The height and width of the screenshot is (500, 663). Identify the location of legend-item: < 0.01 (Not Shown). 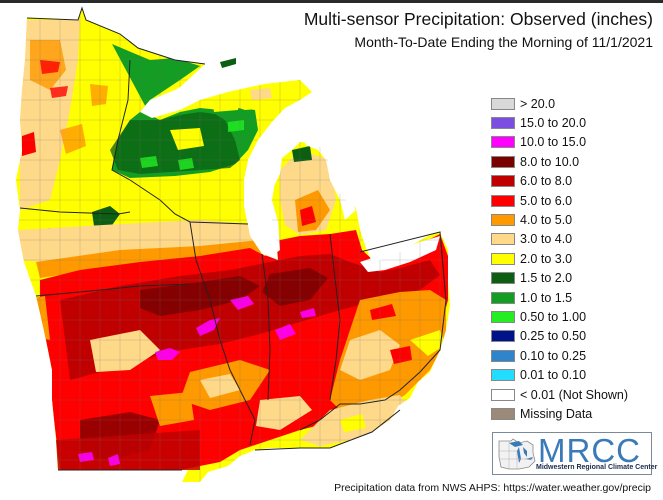
(559, 394).